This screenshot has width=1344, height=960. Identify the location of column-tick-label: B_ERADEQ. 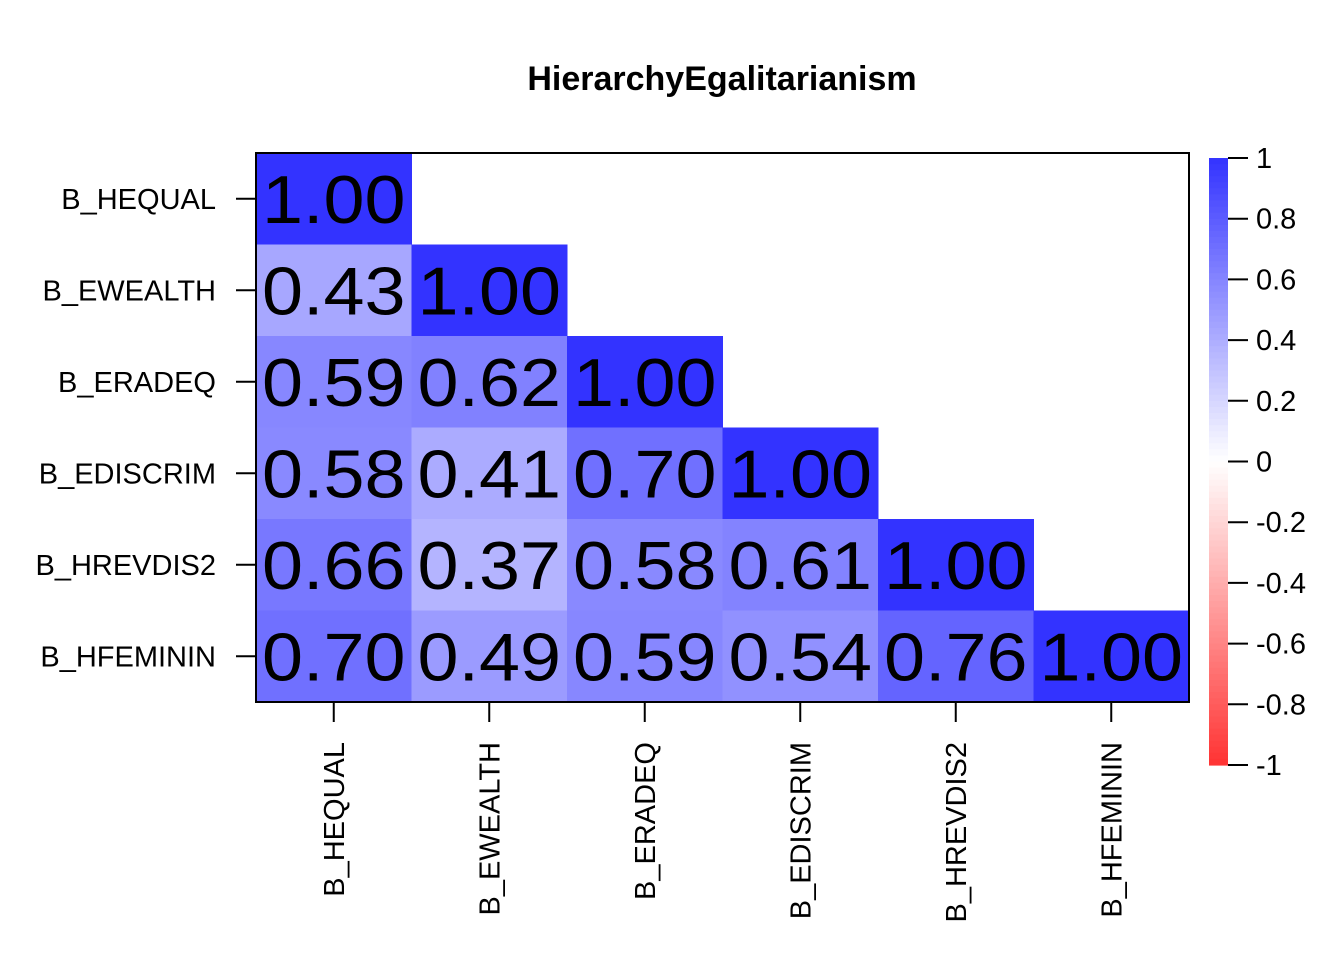
(646, 821).